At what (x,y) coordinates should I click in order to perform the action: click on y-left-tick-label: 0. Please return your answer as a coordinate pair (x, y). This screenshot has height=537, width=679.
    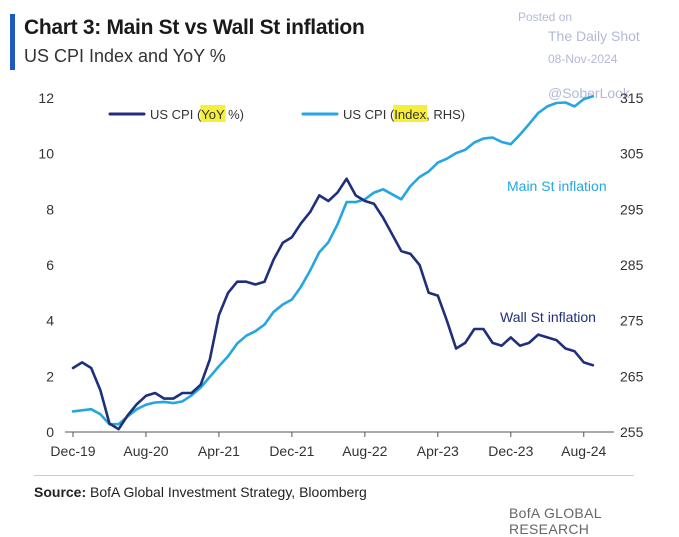
    Looking at the image, I should click on (50, 432).